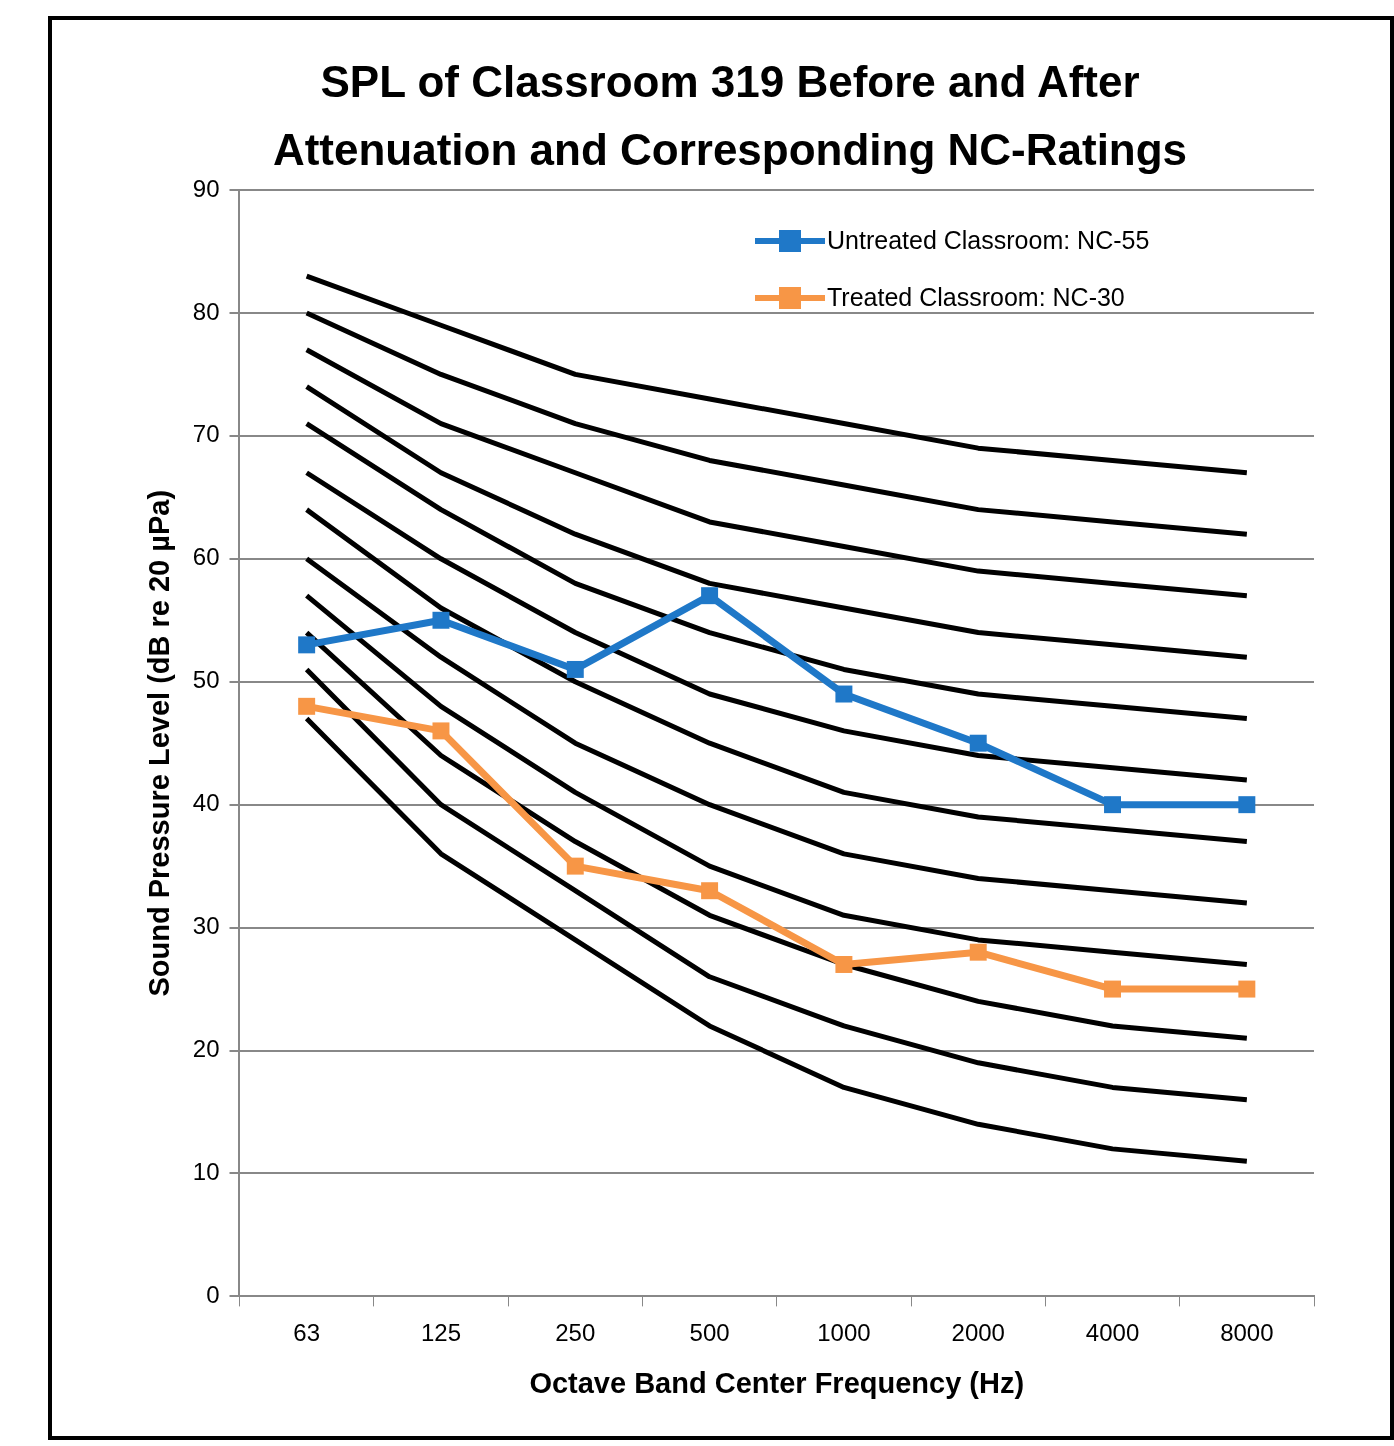 The width and height of the screenshot is (1394, 1446). Describe the element at coordinates (206, 188) in the screenshot. I see `y-tick-label: 90` at that location.